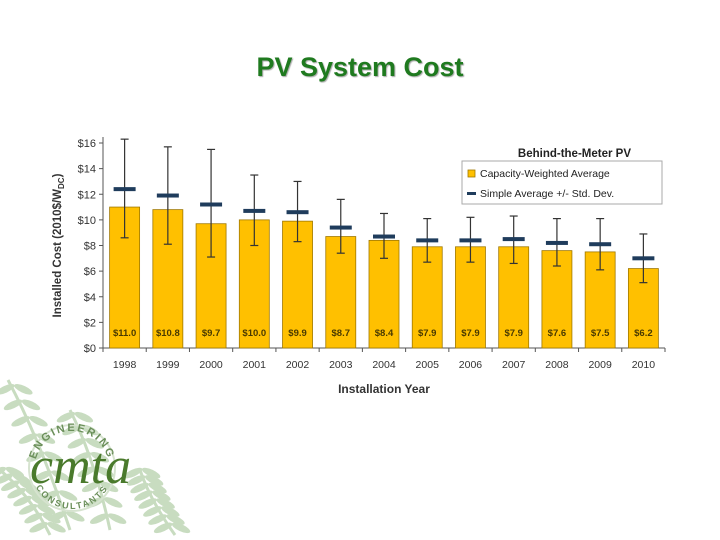 The height and width of the screenshot is (540, 720). What do you see at coordinates (87, 221) in the screenshot?
I see `y-tick-label: $10` at bounding box center [87, 221].